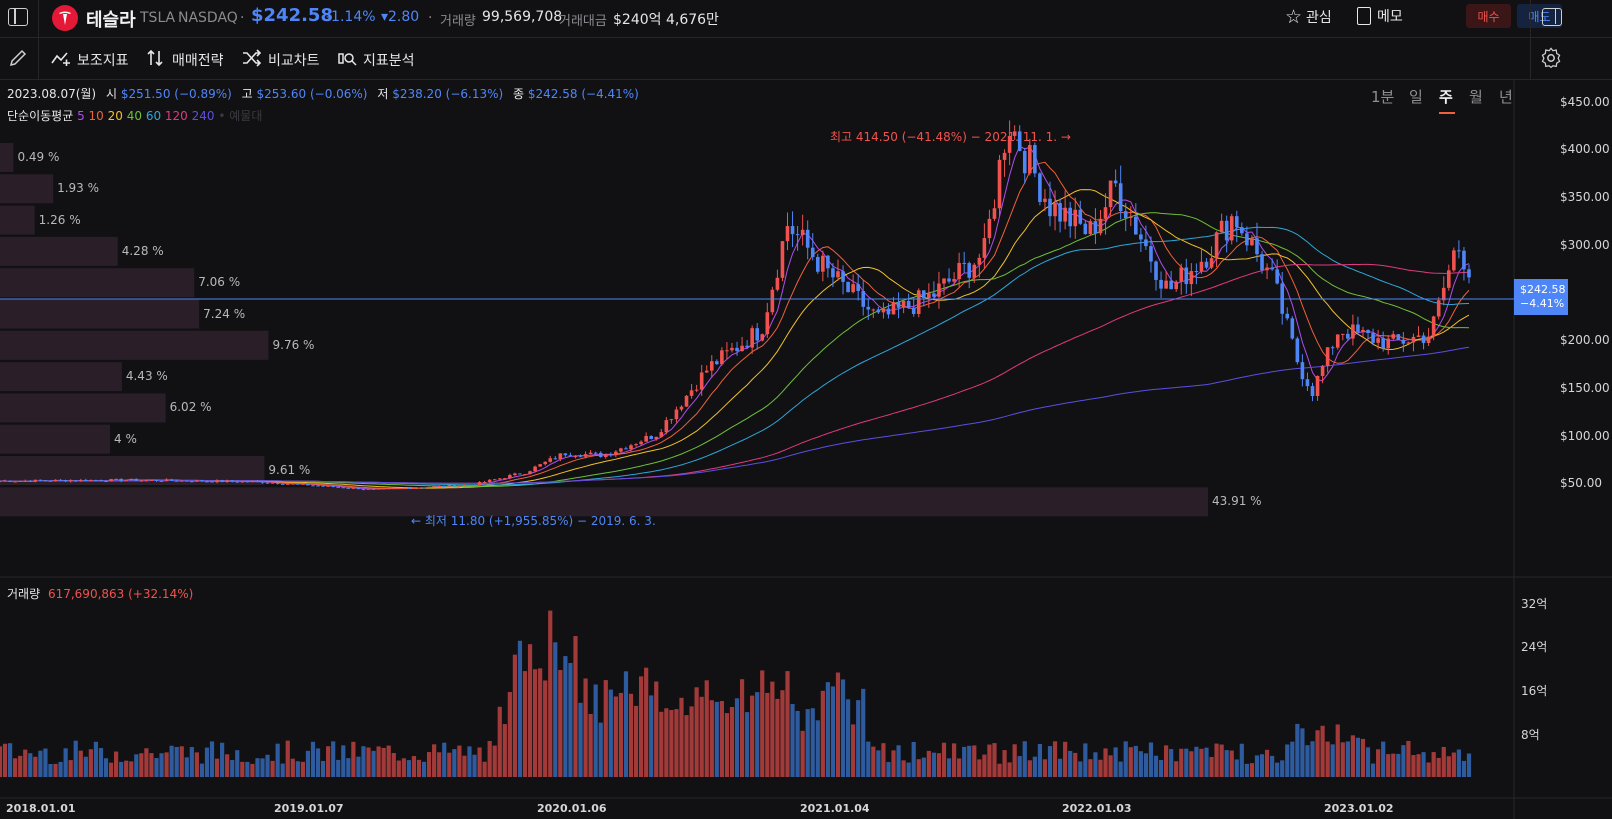 The height and width of the screenshot is (819, 1612). I want to click on ma-period-60: 60, so click(152, 116).